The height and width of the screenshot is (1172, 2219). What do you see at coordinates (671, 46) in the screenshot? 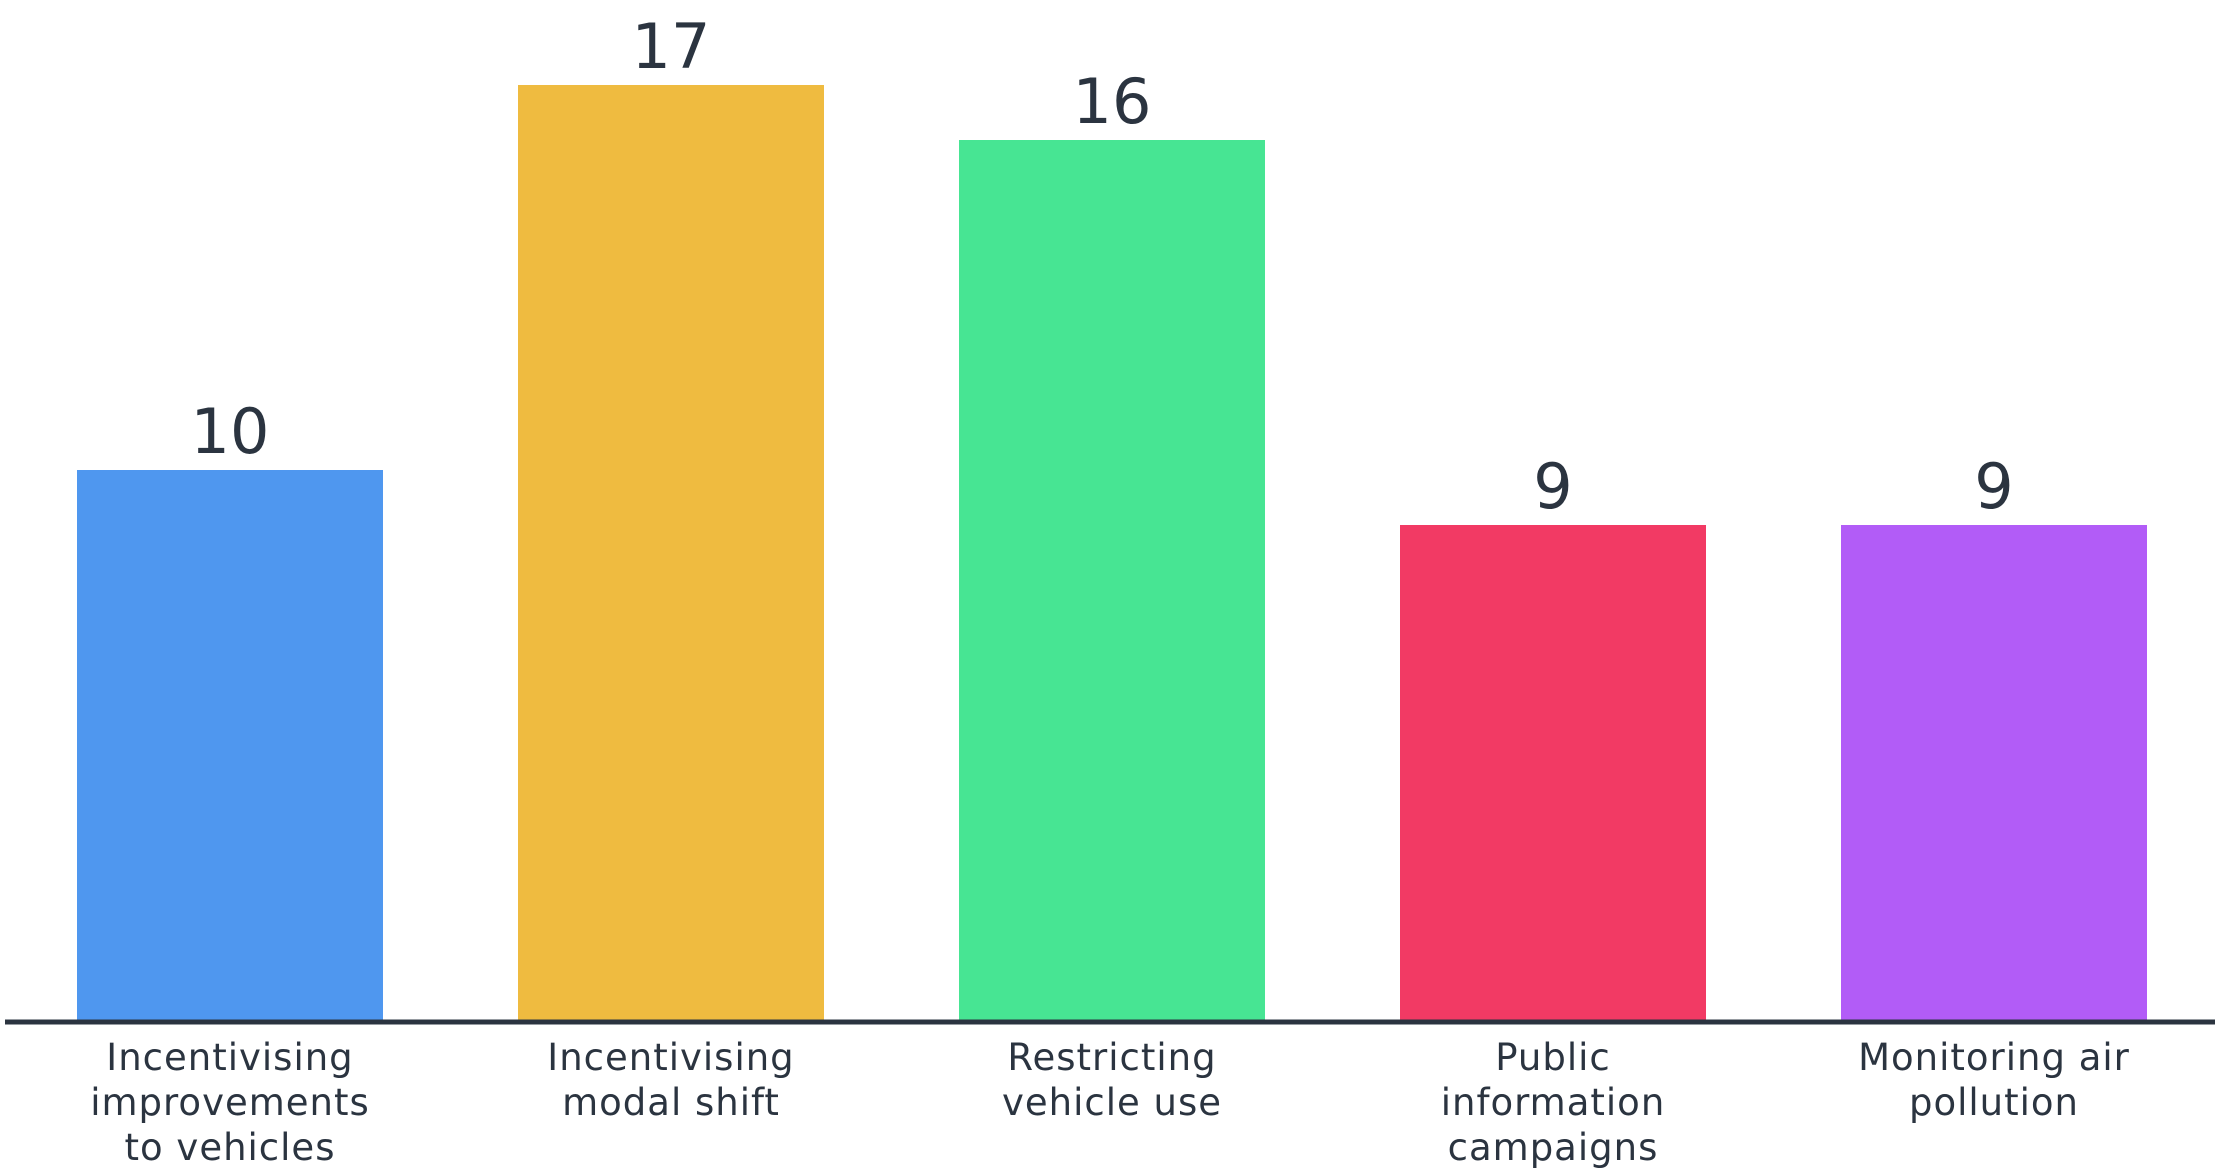
I see `value-label-2: 17` at bounding box center [671, 46].